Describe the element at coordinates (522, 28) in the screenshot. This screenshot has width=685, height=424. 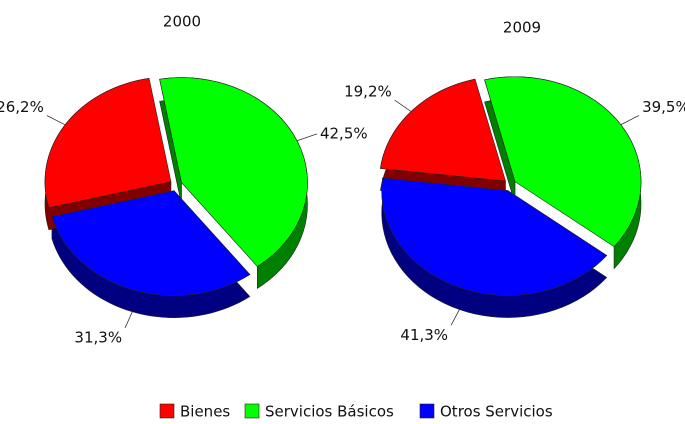
I see `chart-title: 2009` at that location.